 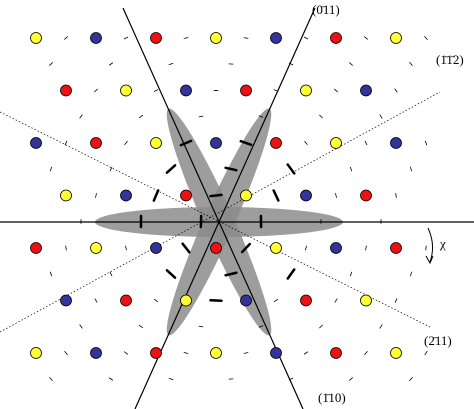 I want to click on direction-label: (1̄10), so click(x=332, y=397).